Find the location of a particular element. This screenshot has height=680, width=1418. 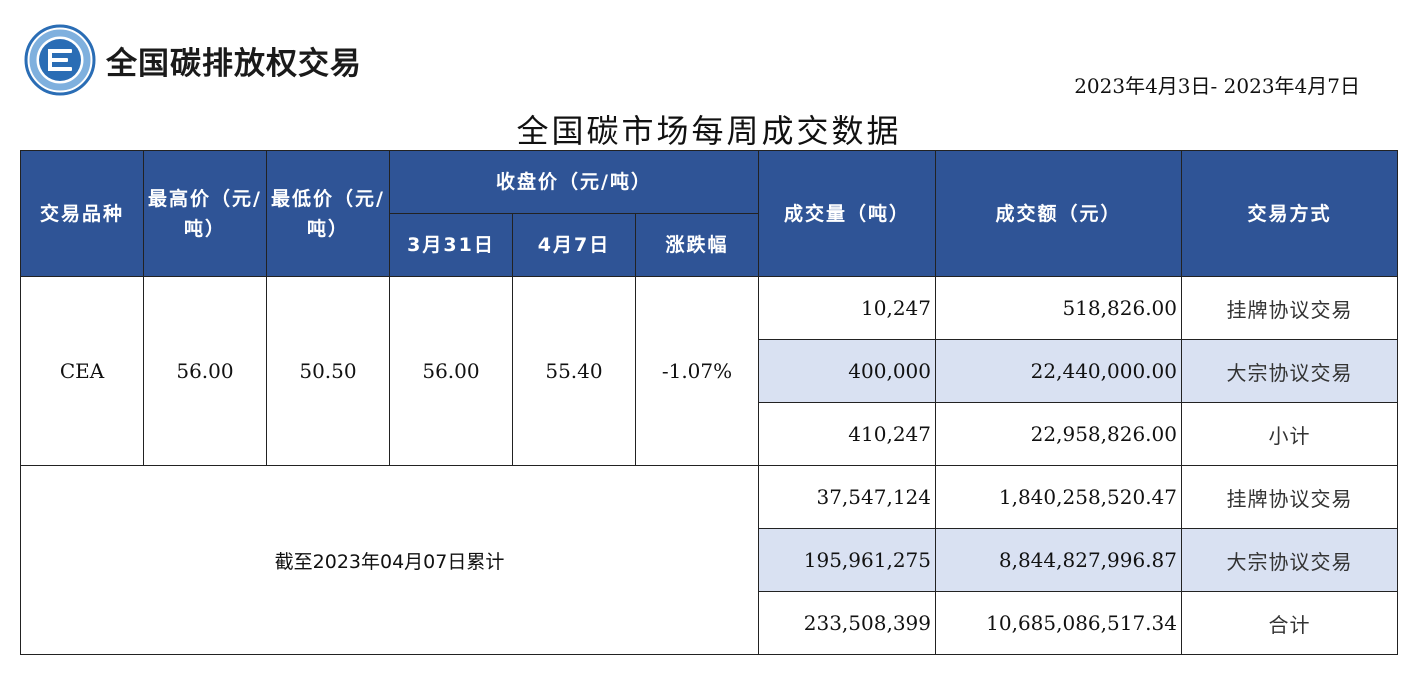

header-change: 涨跌幅 is located at coordinates (697, 245).